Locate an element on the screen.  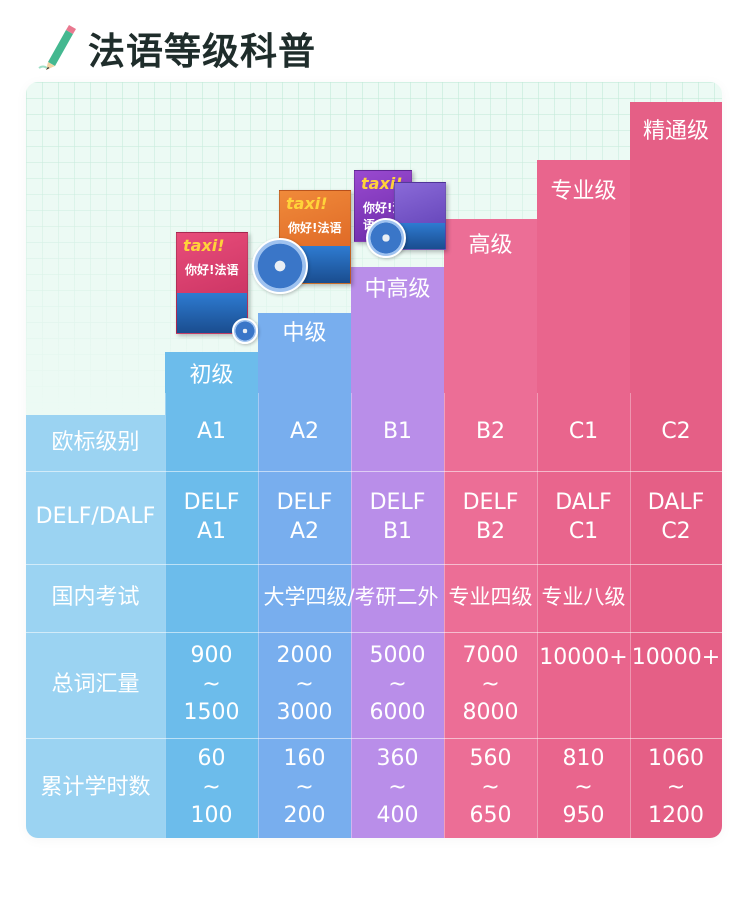
hours-c1: 810 ~950 is located at coordinates (583, 787).